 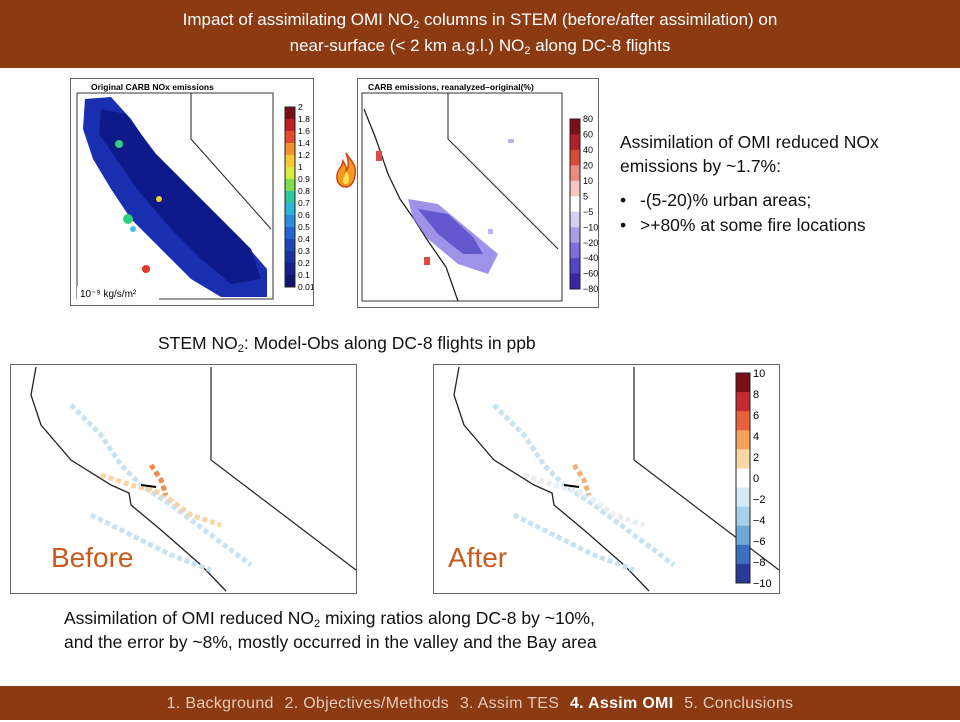 What do you see at coordinates (304, 263) in the screenshot?
I see `left-colorbar-tick-label: 0.2` at bounding box center [304, 263].